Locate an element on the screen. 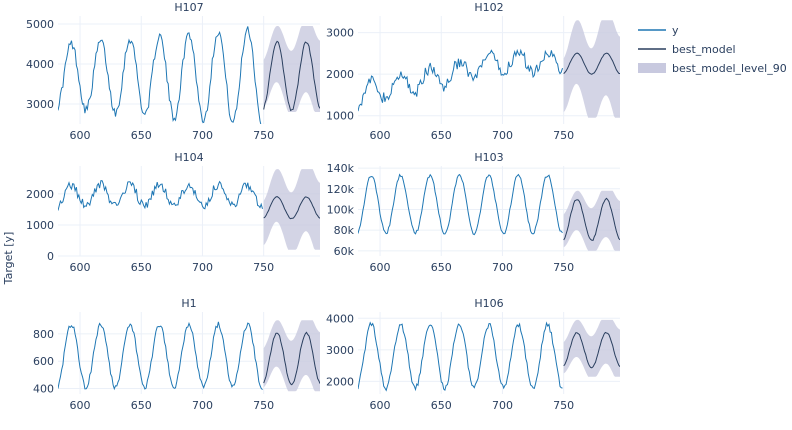 Image resolution: width=792 pixels, height=430 pixels. y-tick-label: 80k is located at coordinates (344, 230).